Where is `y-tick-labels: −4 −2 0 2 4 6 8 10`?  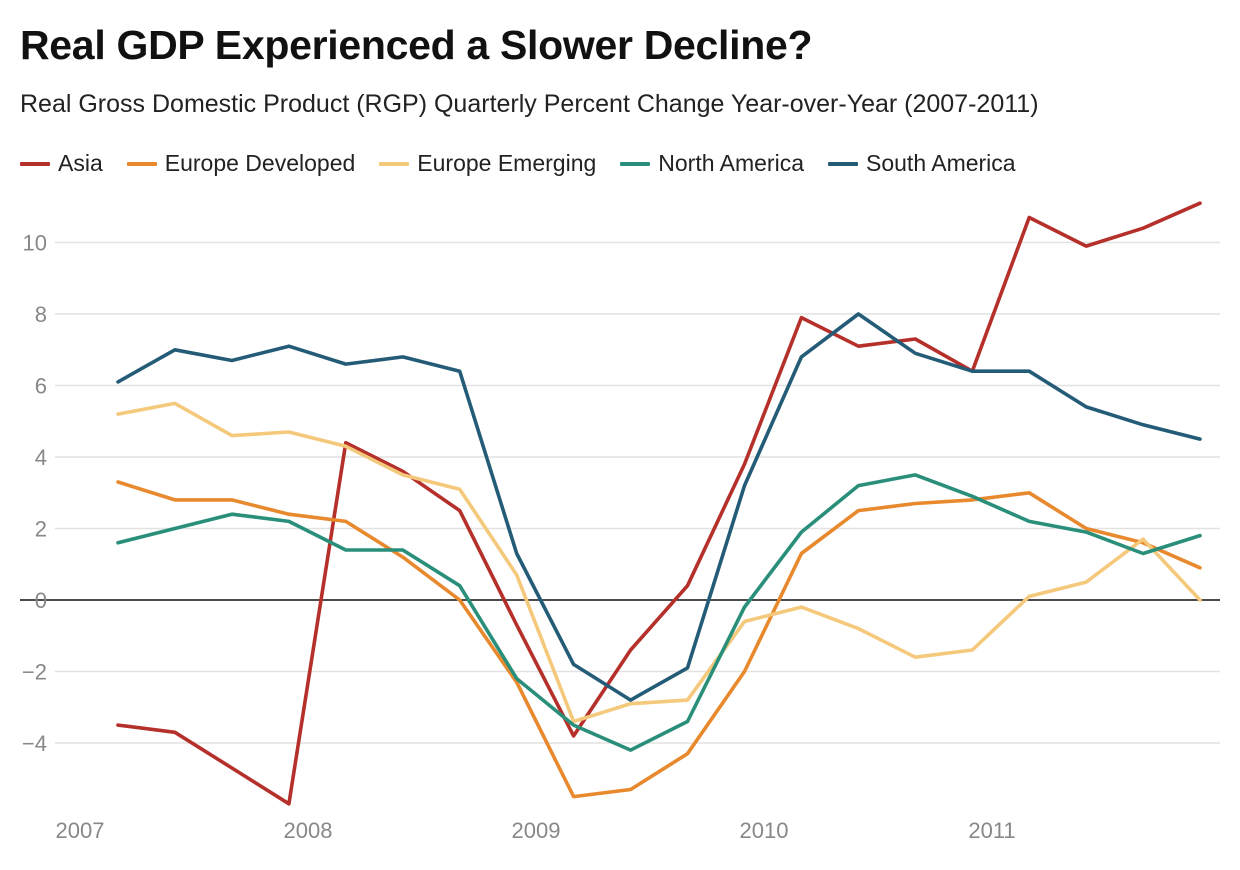 y-tick-labels: −4 −2 0 2 4 6 8 10 is located at coordinates (34, 494).